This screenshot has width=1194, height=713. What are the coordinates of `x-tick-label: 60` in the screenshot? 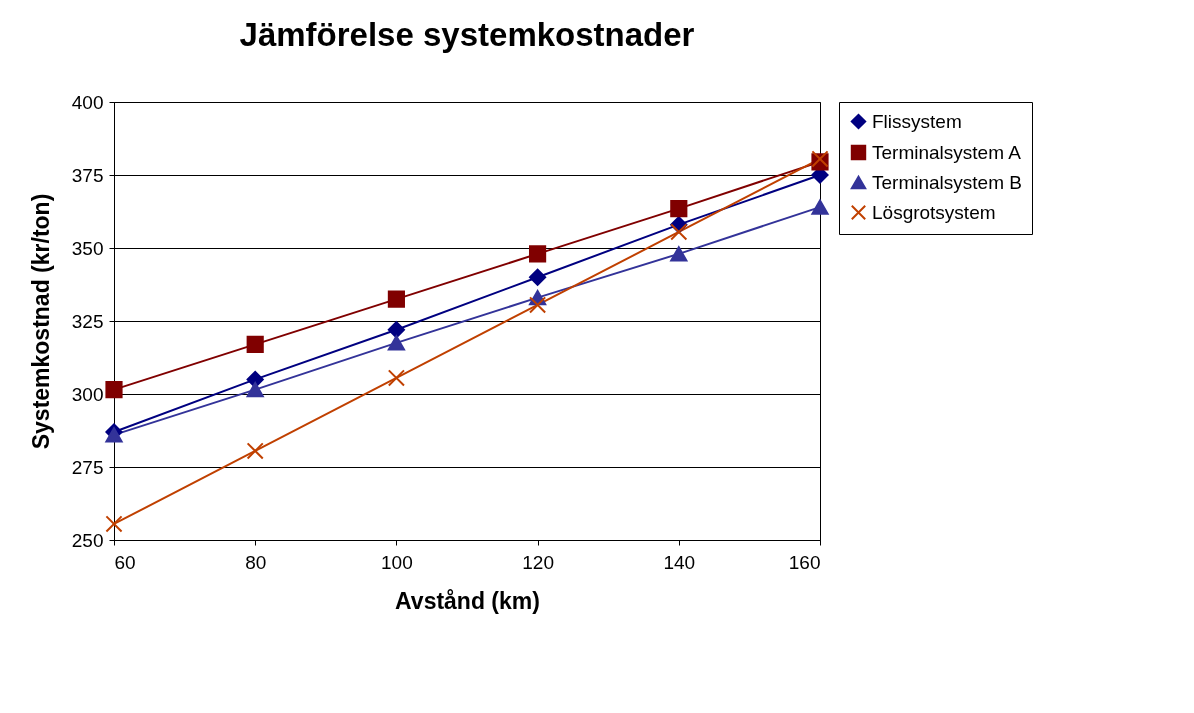 It's located at (125, 562).